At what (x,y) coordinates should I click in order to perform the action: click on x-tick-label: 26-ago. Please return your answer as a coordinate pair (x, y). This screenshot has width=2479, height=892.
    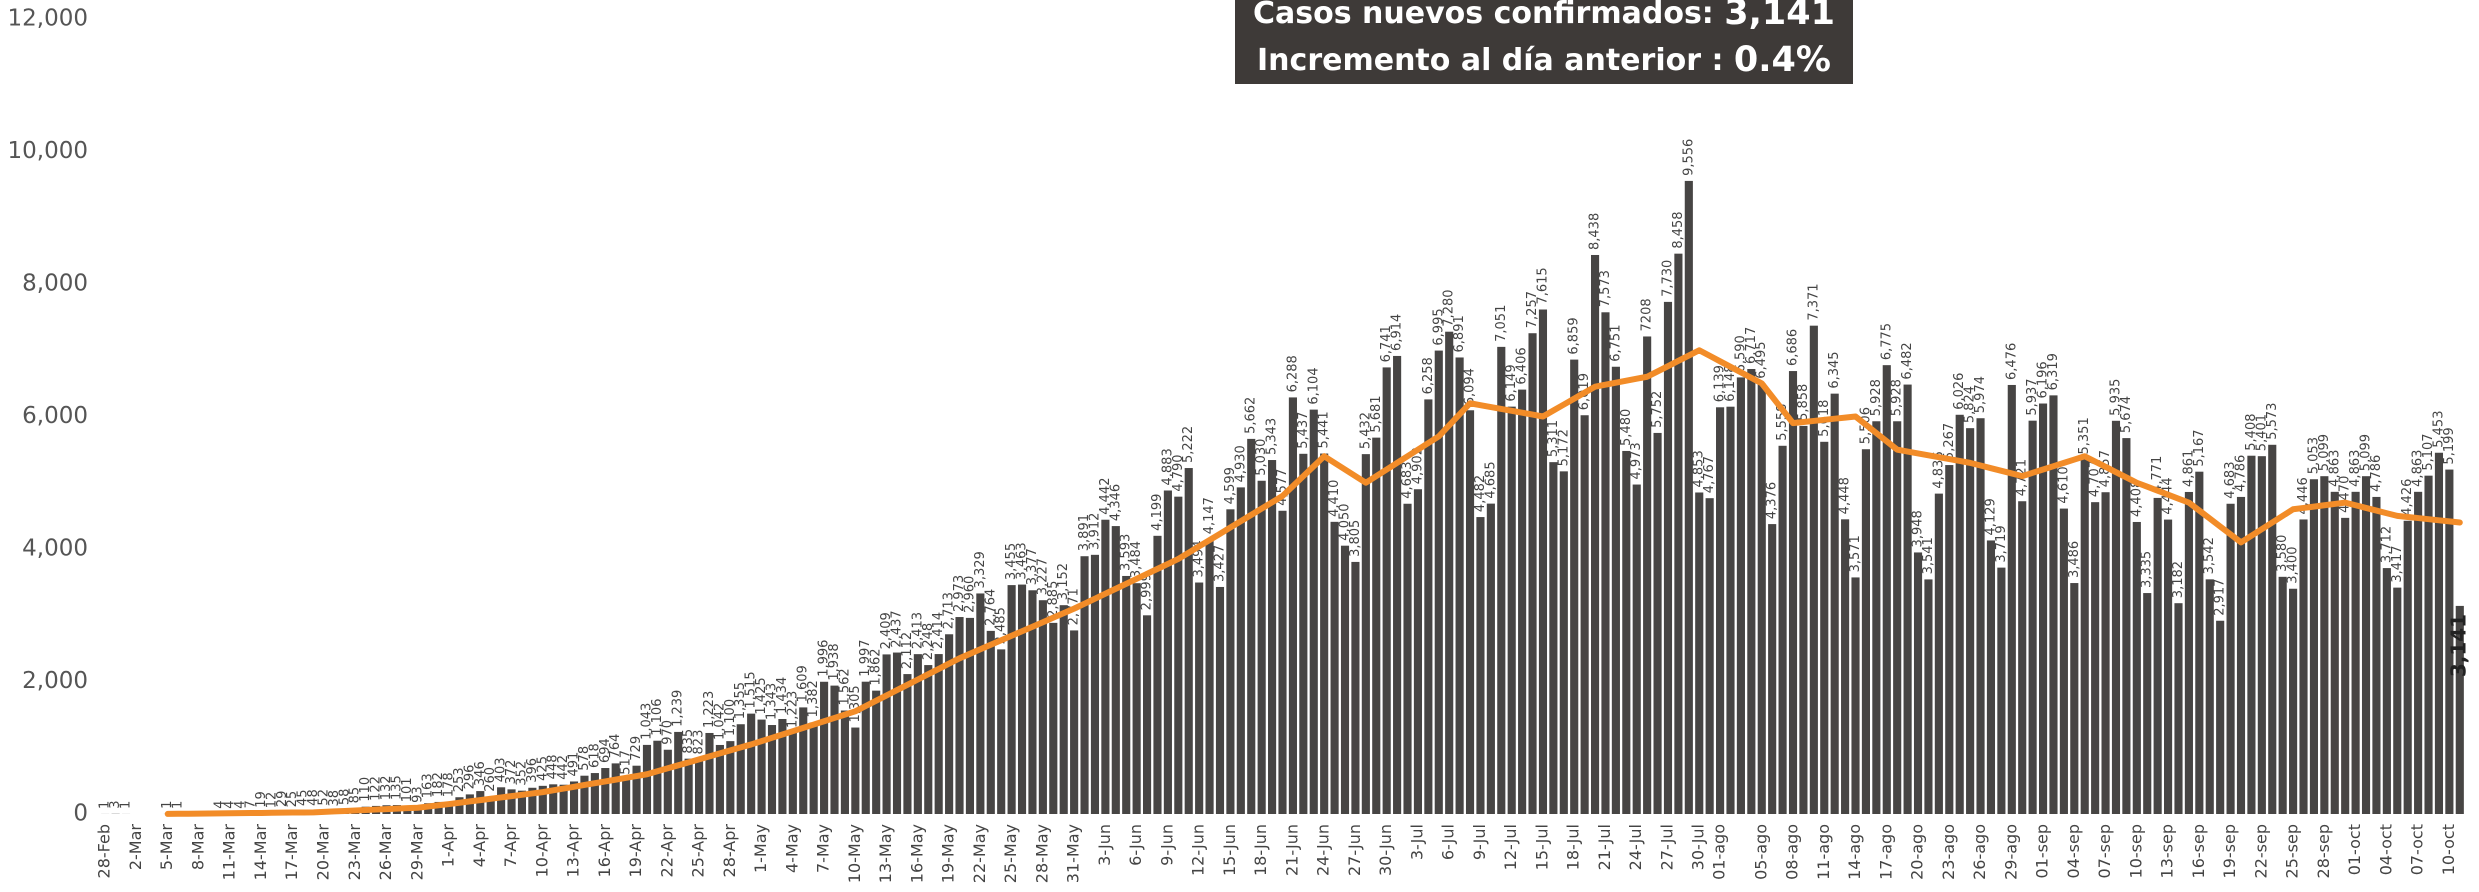
    Looking at the image, I should click on (1979, 852).